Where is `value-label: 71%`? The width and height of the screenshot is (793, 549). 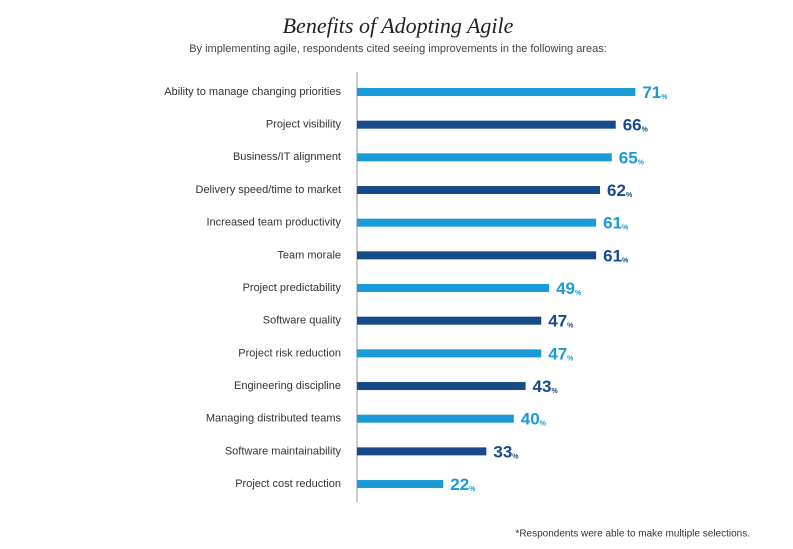
value-label: 71% is located at coordinates (655, 92).